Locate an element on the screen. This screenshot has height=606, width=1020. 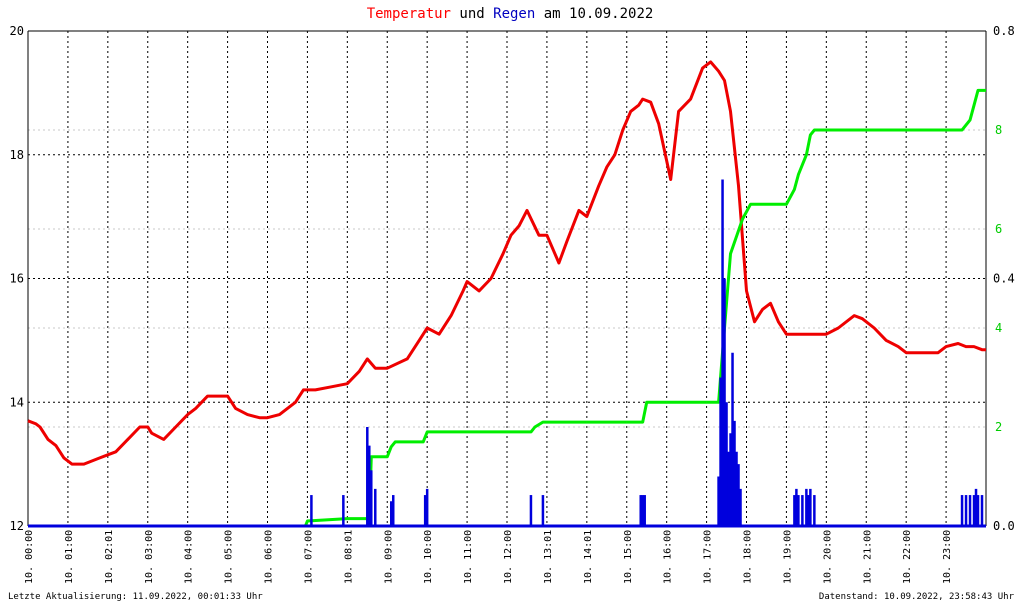
y-left-tick-label: 20 is located at coordinates (17, 31).